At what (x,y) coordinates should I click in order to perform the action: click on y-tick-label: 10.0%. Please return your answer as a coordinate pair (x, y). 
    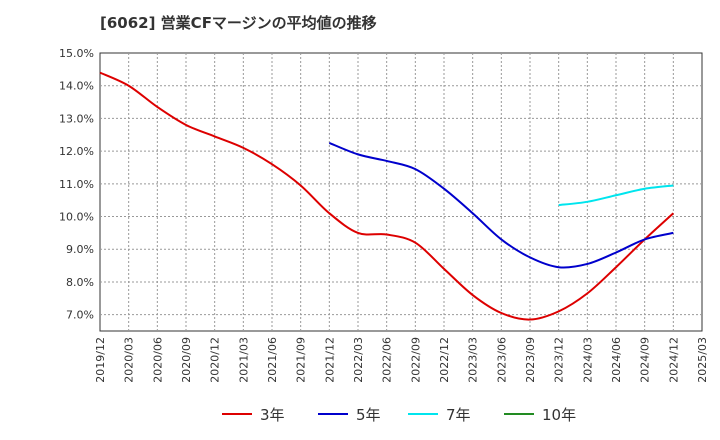
    Looking at the image, I should click on (76, 217).